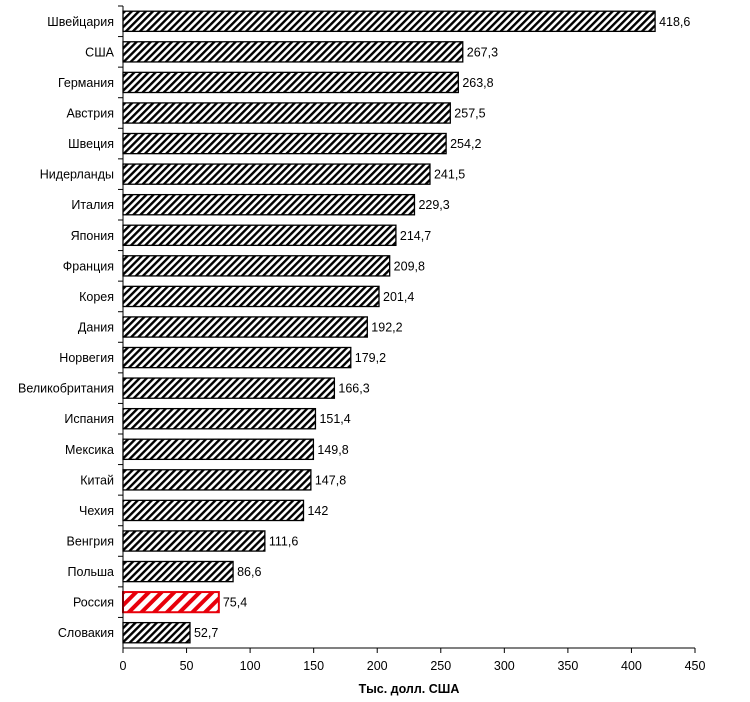  Describe the element at coordinates (332, 450) in the screenshot. I see `value-label: 149,8` at that location.